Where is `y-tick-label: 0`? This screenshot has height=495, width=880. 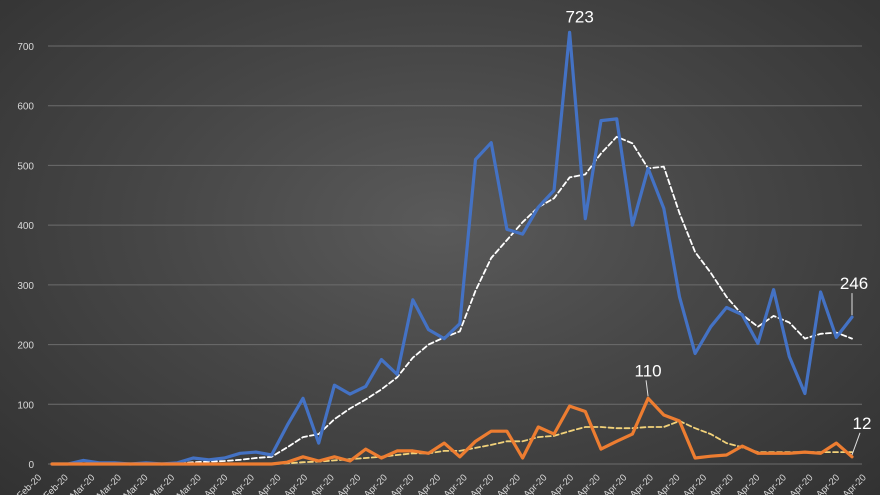 y-tick-label: 0 is located at coordinates (31, 465).